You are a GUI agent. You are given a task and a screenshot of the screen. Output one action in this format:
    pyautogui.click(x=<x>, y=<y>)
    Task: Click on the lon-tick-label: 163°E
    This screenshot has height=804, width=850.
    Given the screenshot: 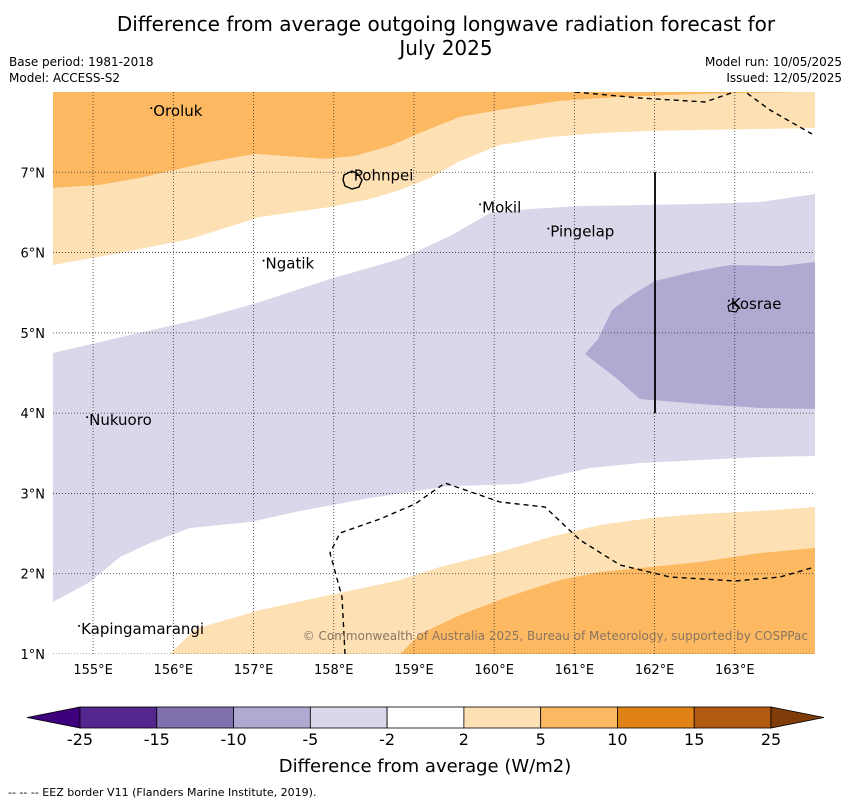 What is the action you would take?
    pyautogui.click(x=735, y=670)
    